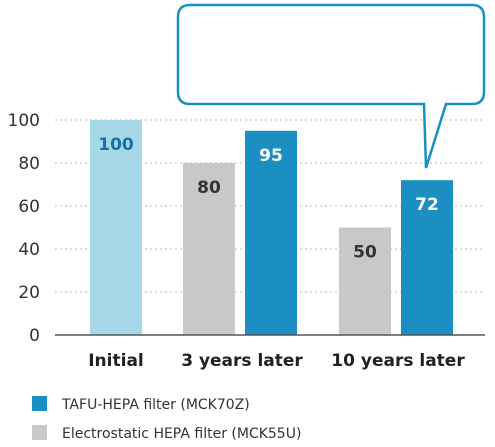 This screenshot has width=495, height=447. I want to click on category-labels: Initial 3 years later 10 years later, so click(276, 361).